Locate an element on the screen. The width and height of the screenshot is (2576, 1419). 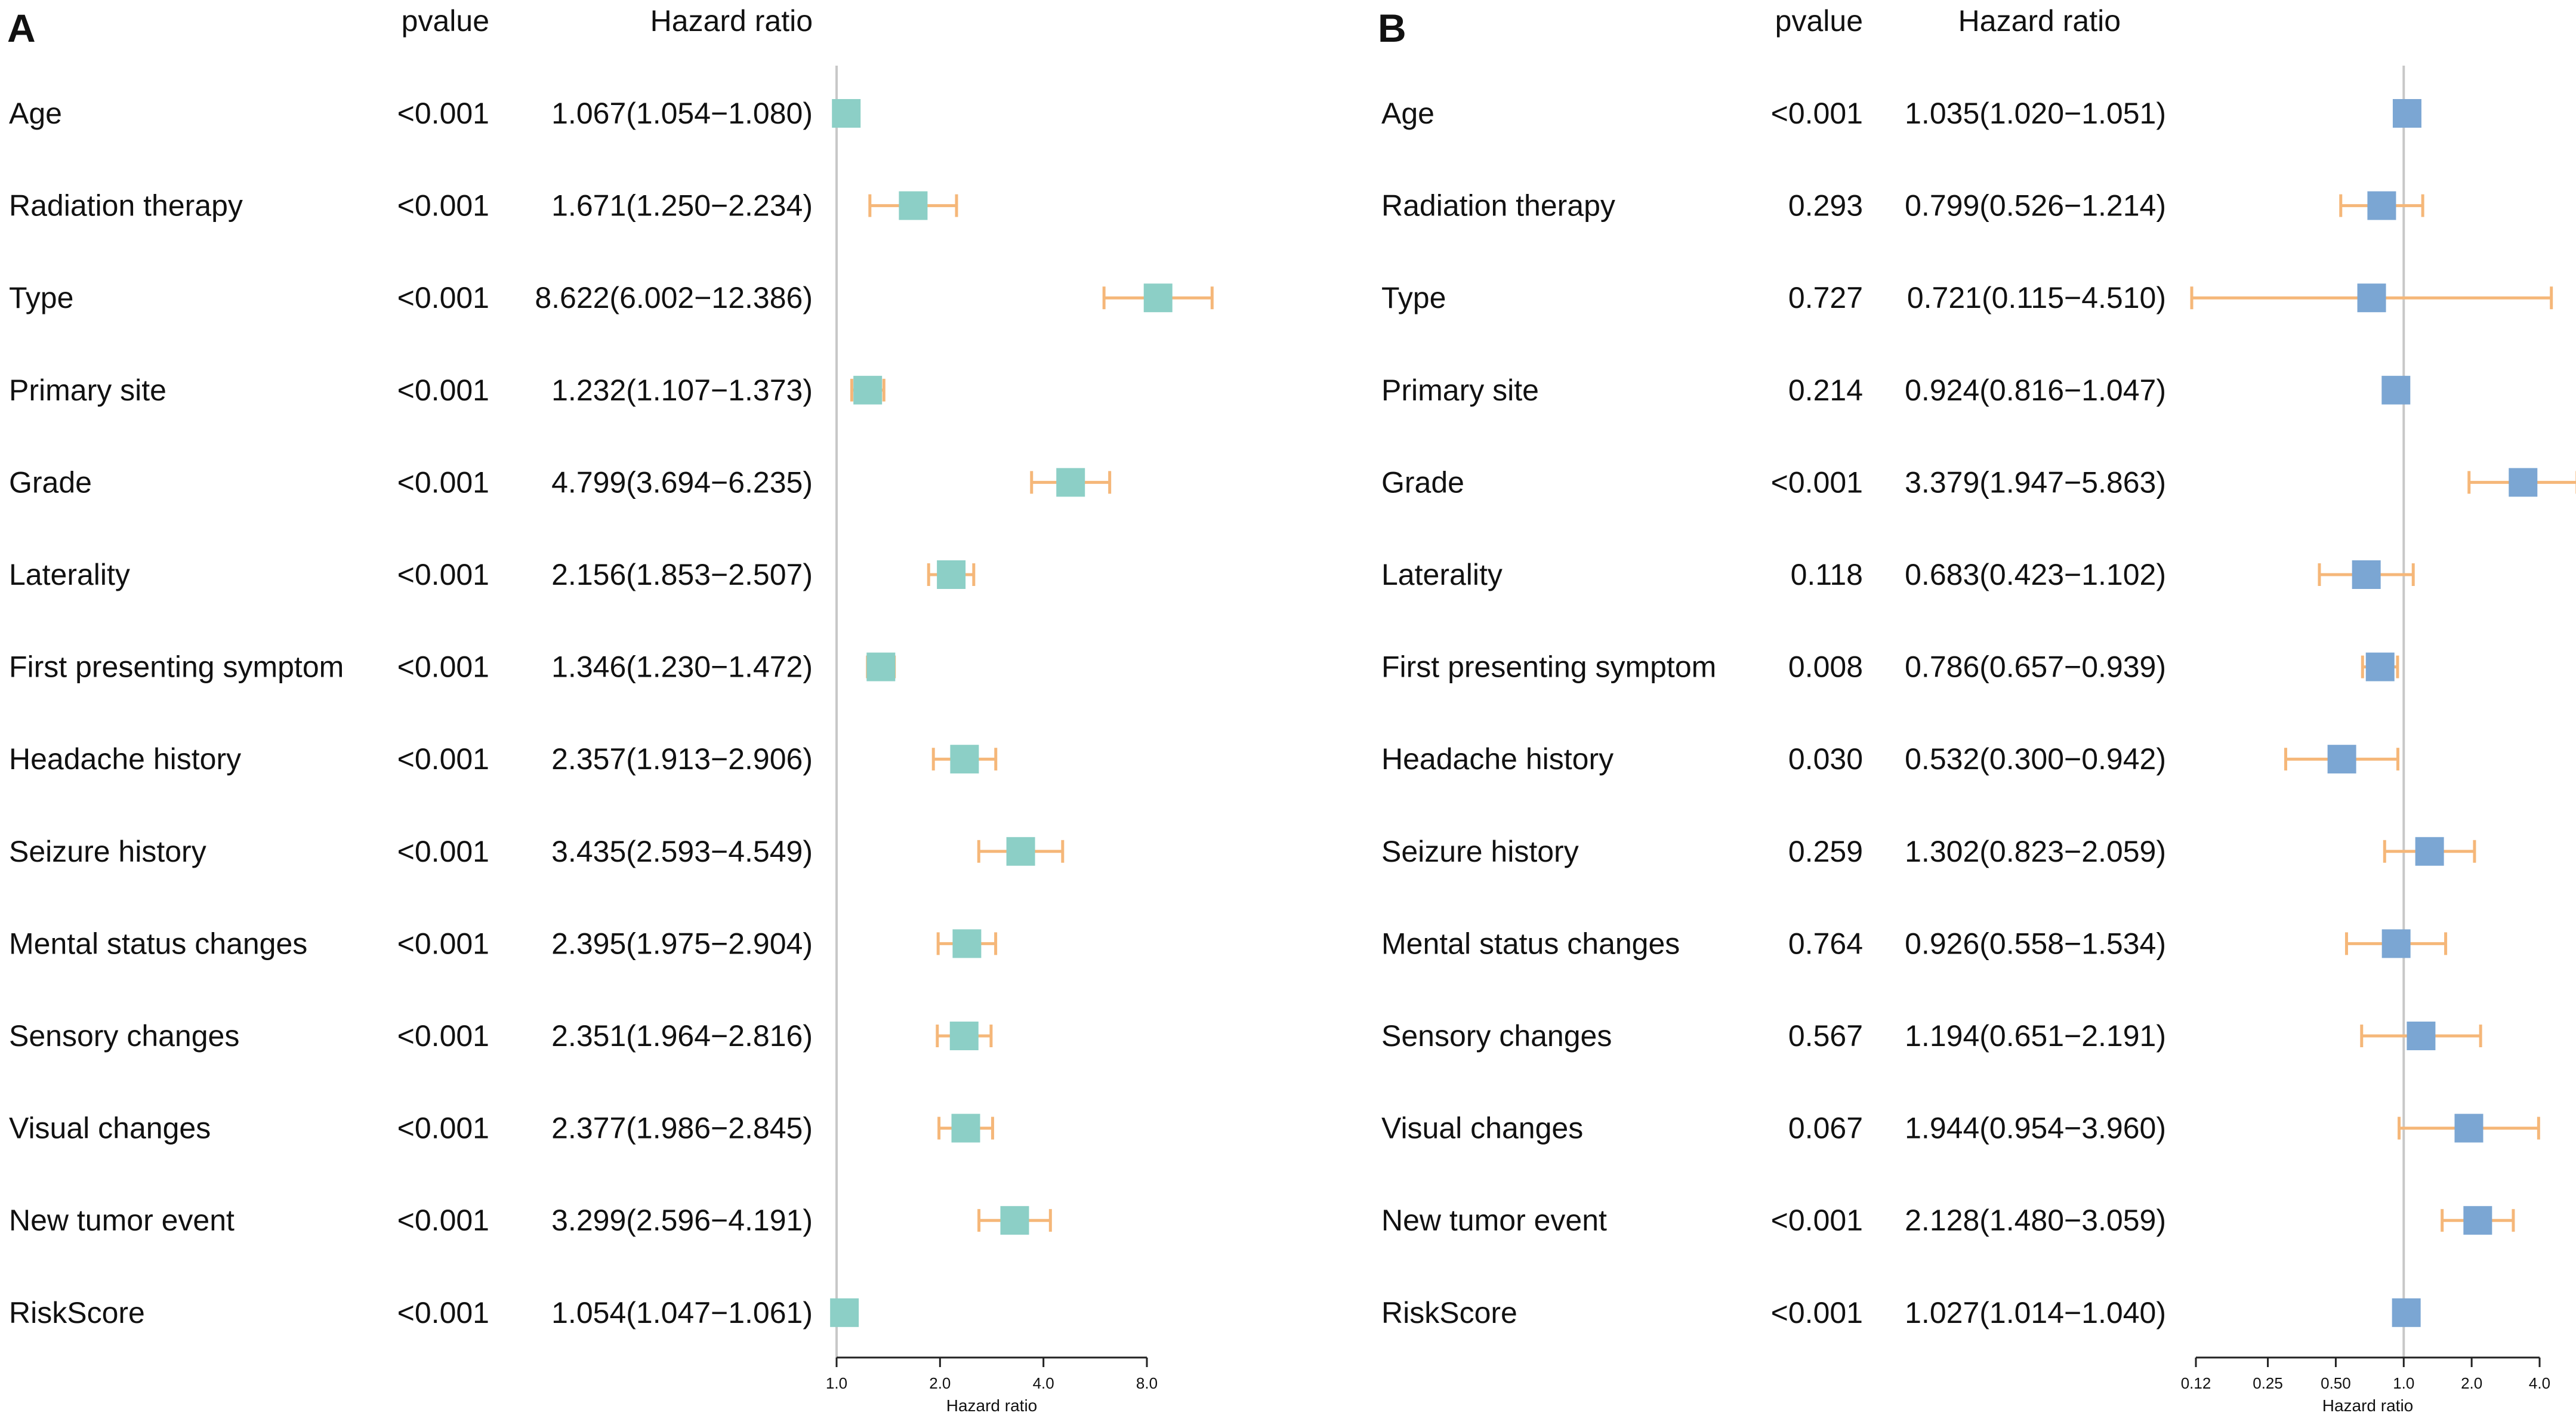
panel-label: B is located at coordinates (1392, 28).